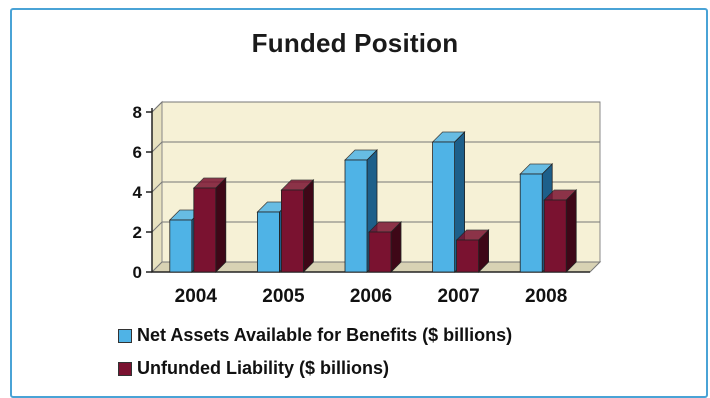 Image resolution: width=710 pixels, height=398 pixels. What do you see at coordinates (138, 192) in the screenshot?
I see `y-tick-label: 4` at bounding box center [138, 192].